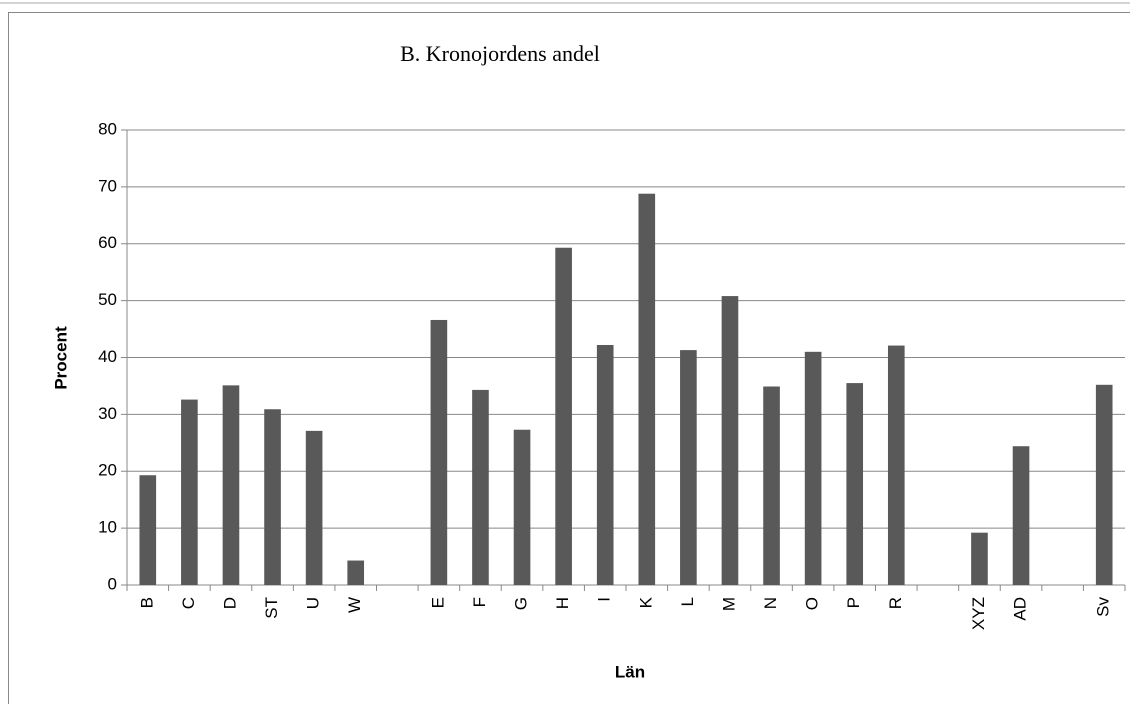 The width and height of the screenshot is (1130, 704). What do you see at coordinates (521, 603) in the screenshot?
I see `x-tick-label: G` at bounding box center [521, 603].